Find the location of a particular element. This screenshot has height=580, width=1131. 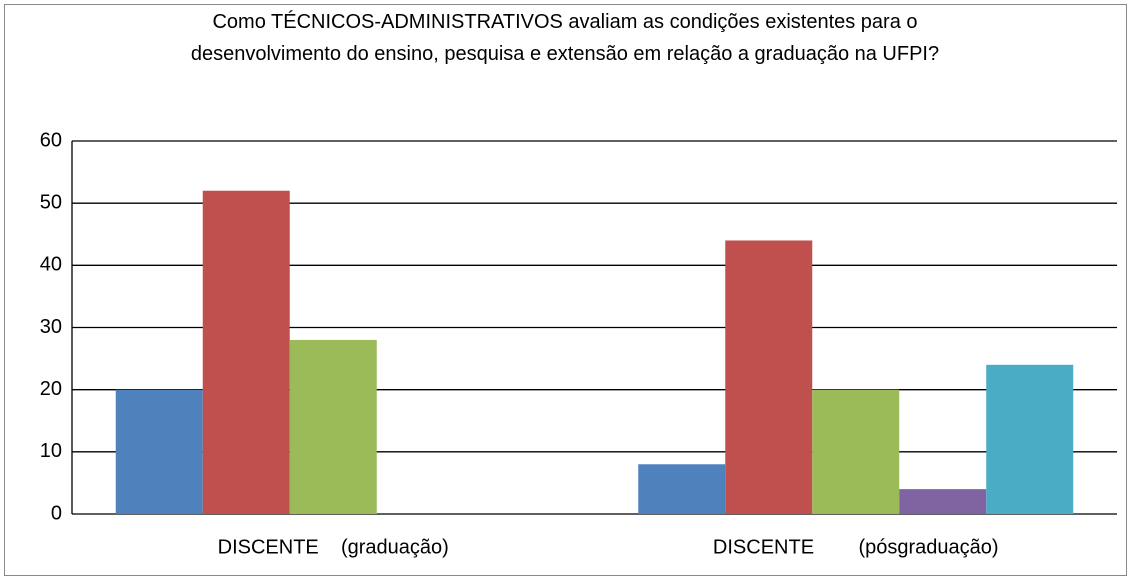

y-tick-label: 30 is located at coordinates (51, 327).